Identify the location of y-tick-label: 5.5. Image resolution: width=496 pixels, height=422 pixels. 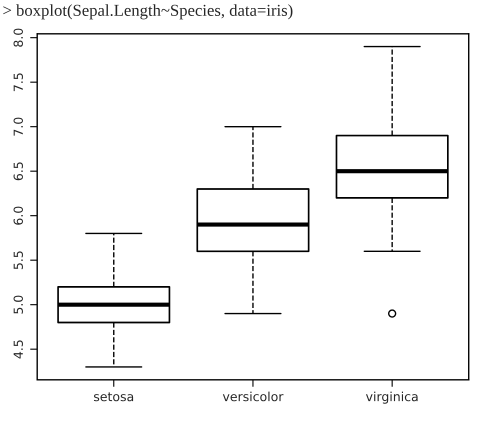
(18, 260).